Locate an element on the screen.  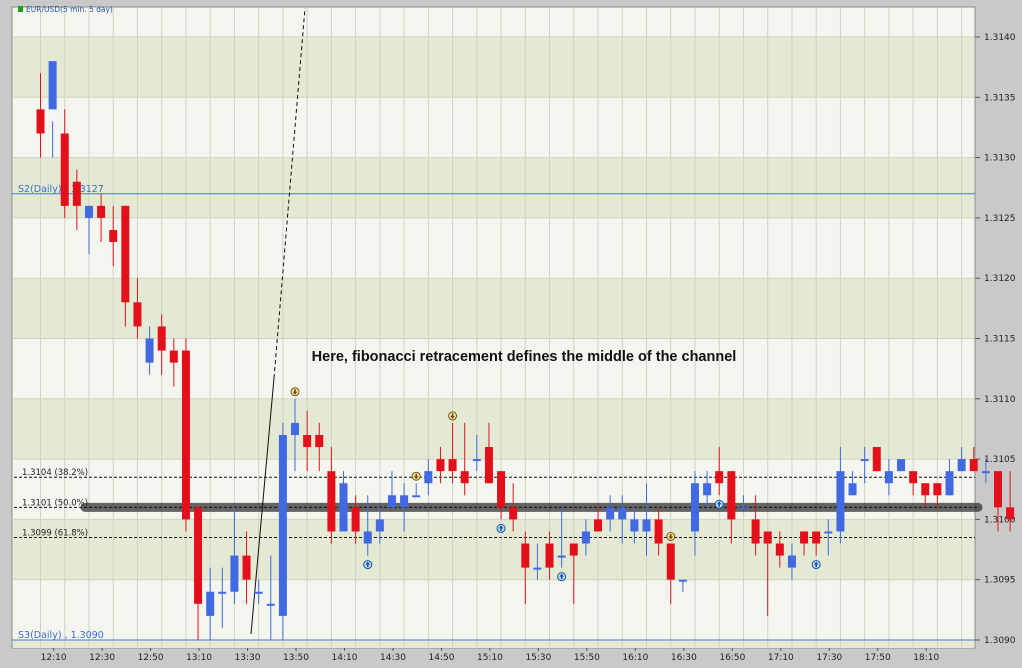
x-tick-label: 16:30 is located at coordinates (684, 658).